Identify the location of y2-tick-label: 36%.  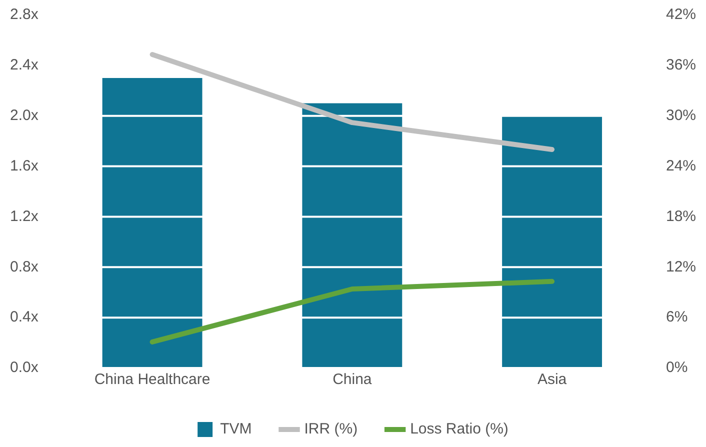
(681, 65).